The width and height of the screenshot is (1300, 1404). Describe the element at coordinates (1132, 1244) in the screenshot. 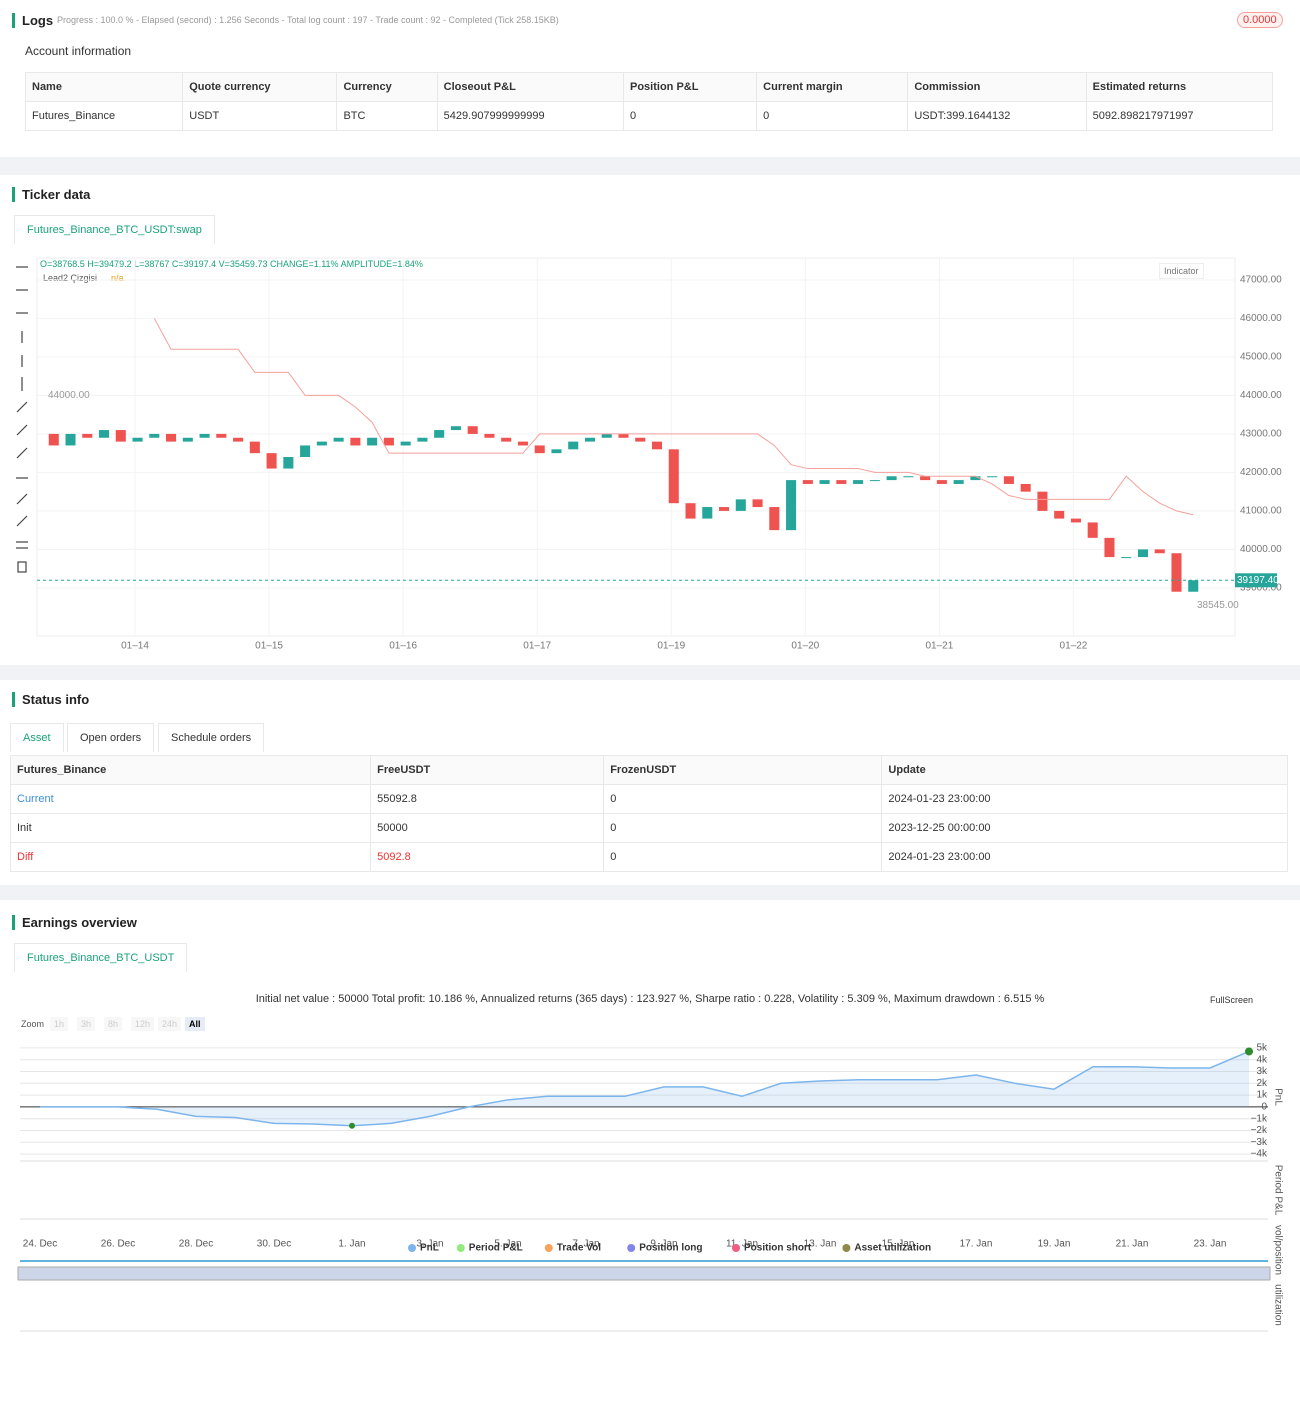

I see `x-tick-label: 21. Jan` at that location.